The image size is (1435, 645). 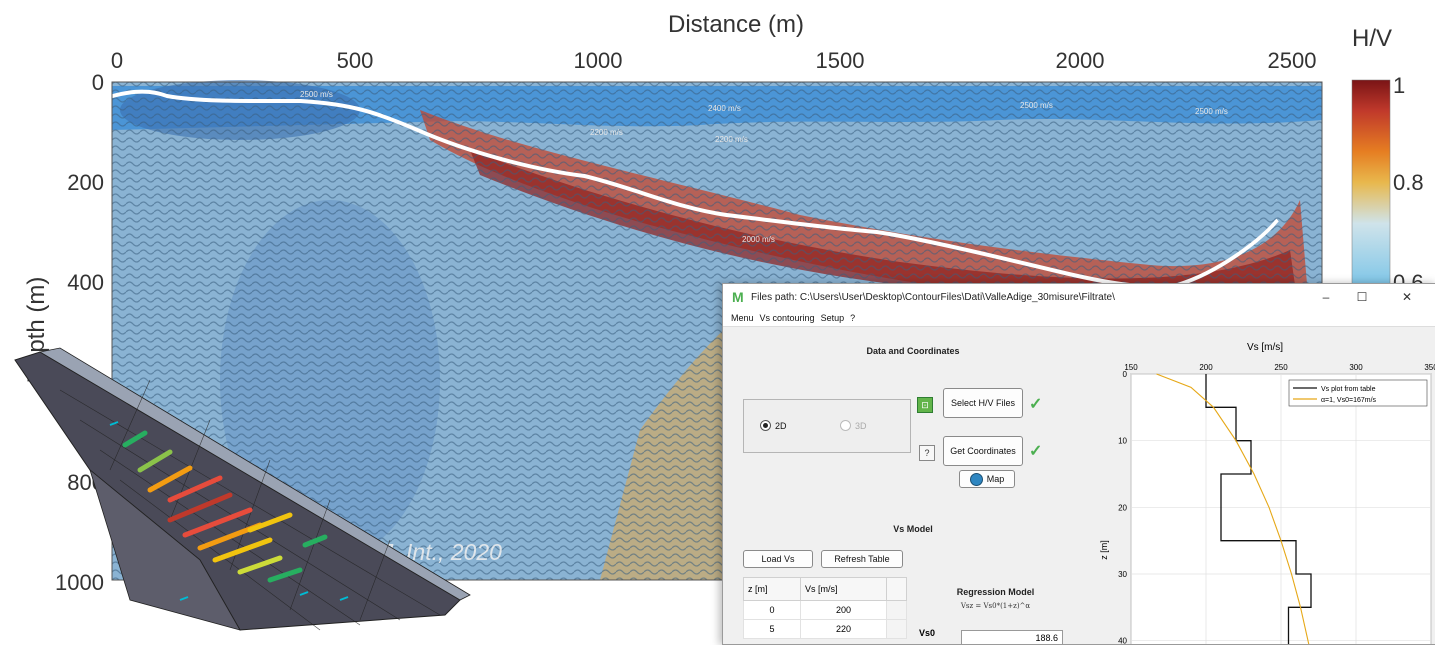 What do you see at coordinates (1265, 347) in the screenshot?
I see `vs-chart-title: Vs [m/s]` at bounding box center [1265, 347].